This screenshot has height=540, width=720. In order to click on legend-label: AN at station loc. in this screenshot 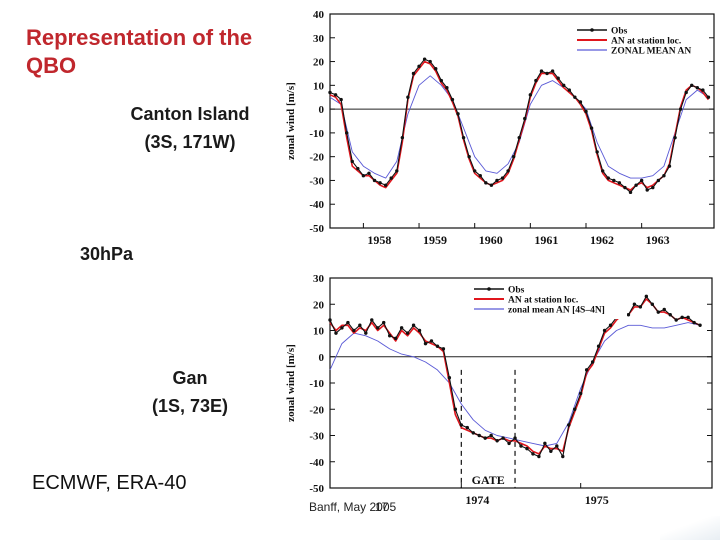, I will do `click(543, 301)`.